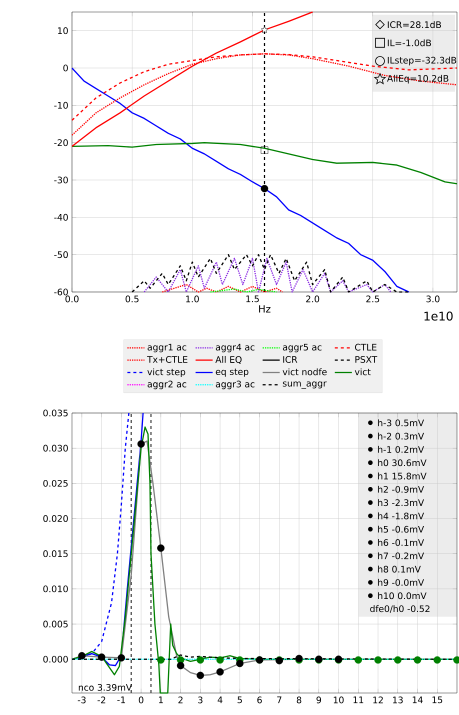 Image resolution: width=459 pixels, height=715 pixels. Describe the element at coordinates (235, 348) in the screenshot. I see `legend-label: aggr4 ac` at that location.